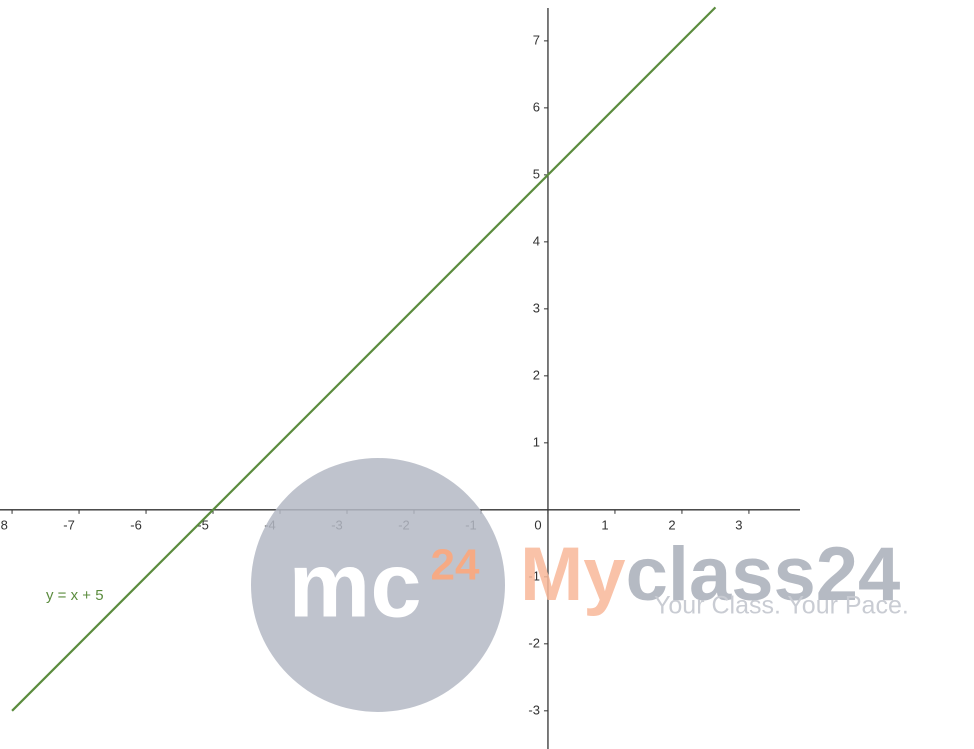 The image size is (974, 749). Describe the element at coordinates (536, 441) in the screenshot. I see `y-tick-label: 1` at that location.